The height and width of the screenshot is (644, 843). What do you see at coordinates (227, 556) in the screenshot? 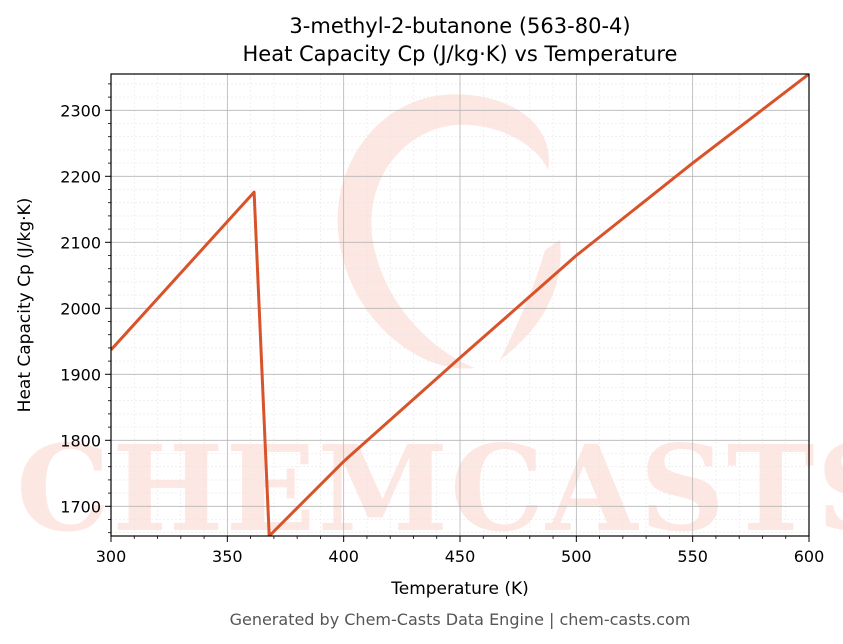
I see `x-tick-label: 350` at bounding box center [227, 556].